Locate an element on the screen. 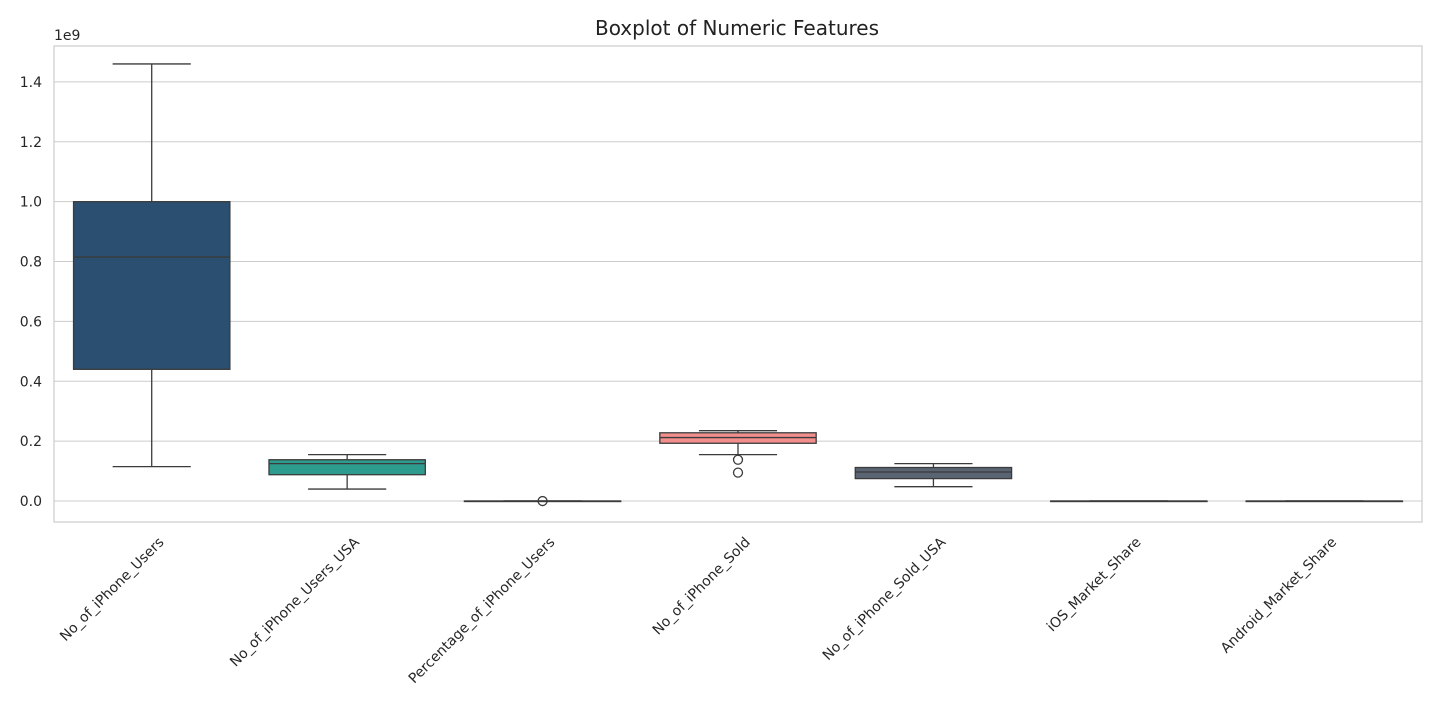 Image resolution: width=1440 pixels, height=720 pixels. y-tick-label: 1.2 is located at coordinates (31, 143).